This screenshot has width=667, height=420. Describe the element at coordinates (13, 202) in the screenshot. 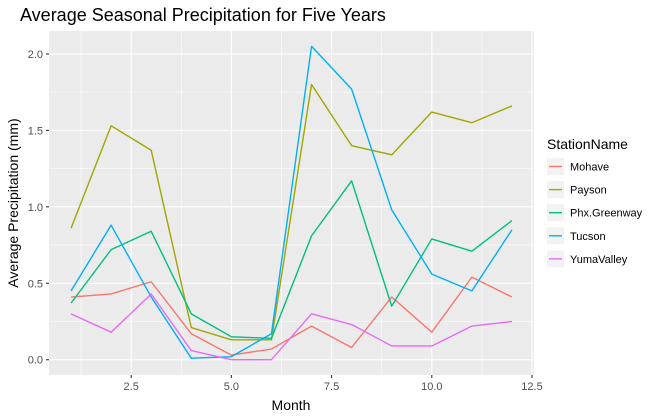

I see `y-axis-title: Average Precipitation (mm)` at that location.